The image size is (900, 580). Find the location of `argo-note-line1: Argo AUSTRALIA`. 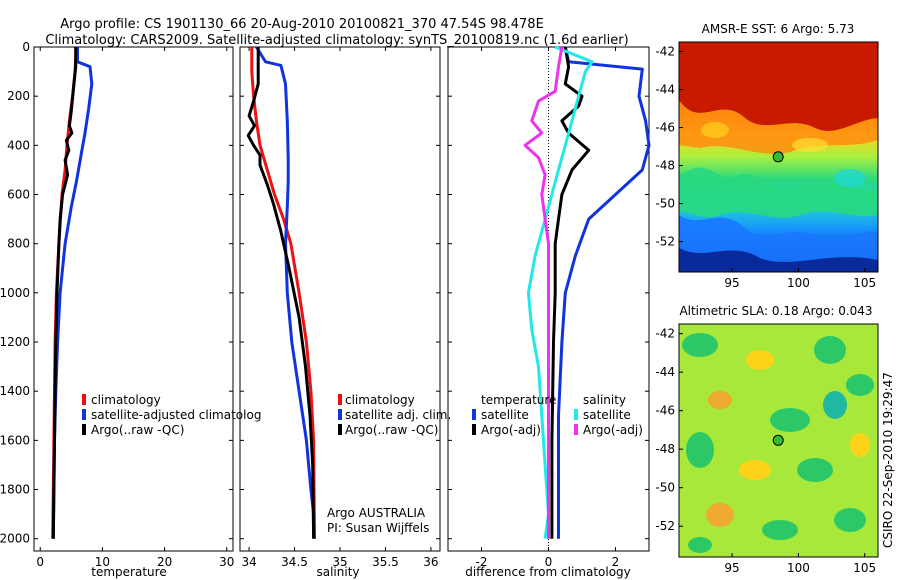

argo-note-line1: Argo AUSTRALIA is located at coordinates (376, 513).